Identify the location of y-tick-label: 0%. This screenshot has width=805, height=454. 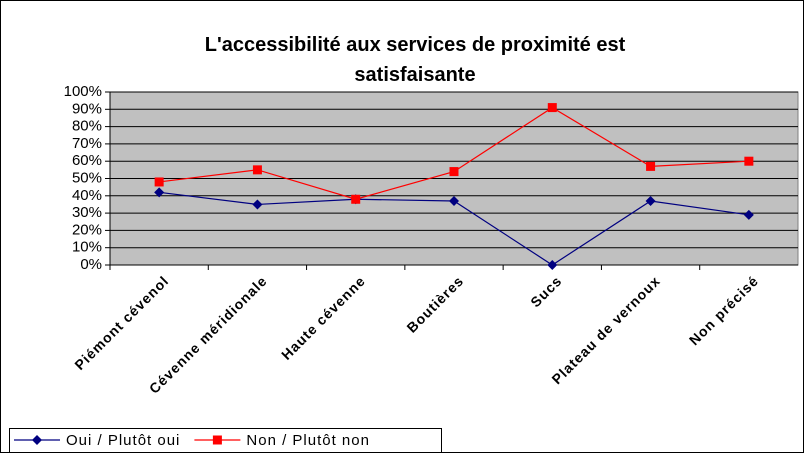
(91, 264).